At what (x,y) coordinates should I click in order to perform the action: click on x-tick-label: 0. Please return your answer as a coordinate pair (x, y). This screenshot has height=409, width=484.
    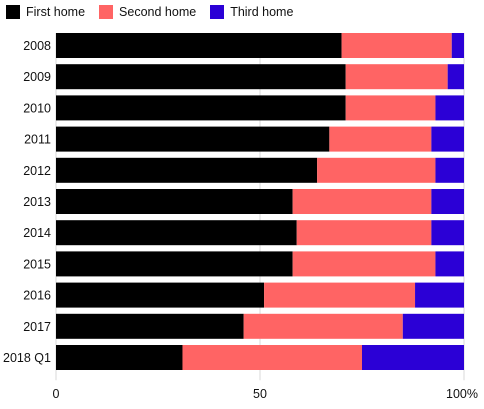
    Looking at the image, I should click on (56, 394).